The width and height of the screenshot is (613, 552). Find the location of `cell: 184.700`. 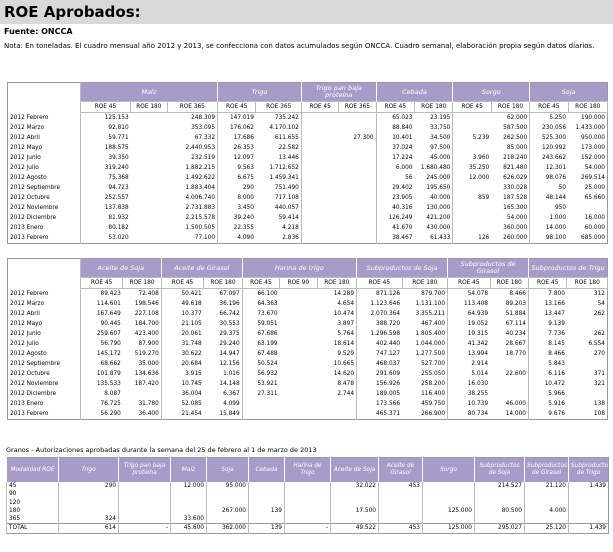

cell: 184.700 is located at coordinates (146, 324).